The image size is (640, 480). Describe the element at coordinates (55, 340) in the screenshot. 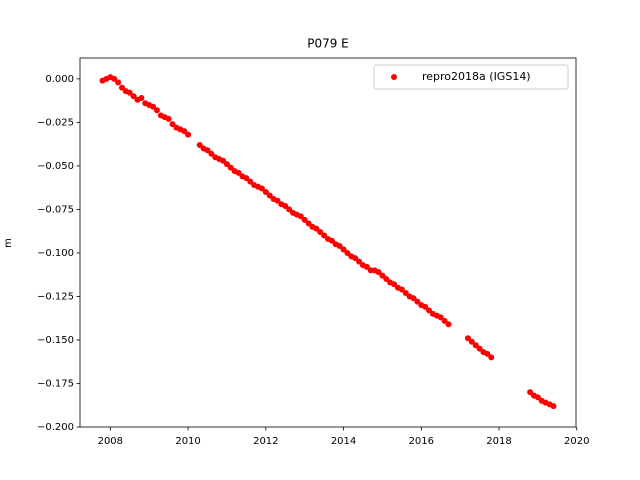

I see `y-tick-label: −0.150` at that location.